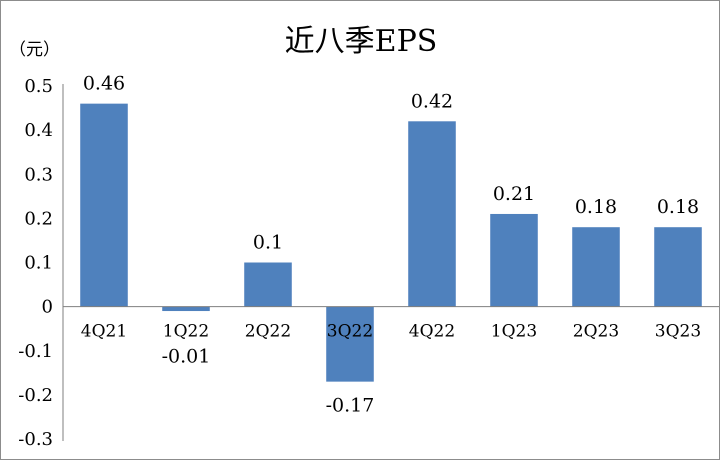 The height and width of the screenshot is (460, 720). I want to click on bar-value-label: -0.17, so click(350, 406).